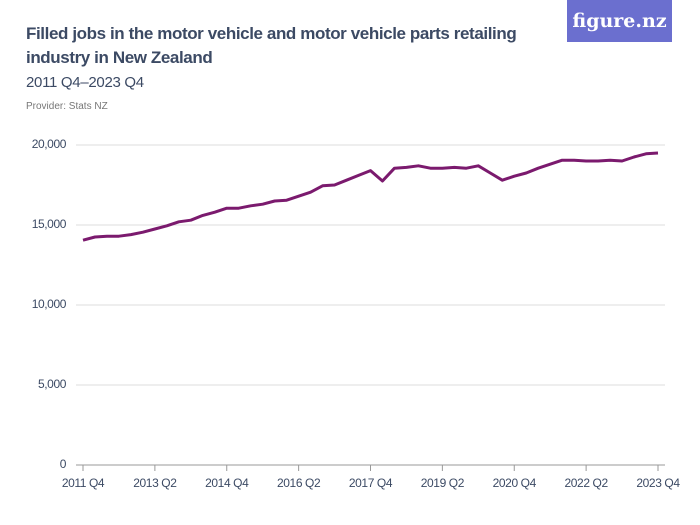 The image size is (700, 525). I want to click on x-tick-label: 2023 Q4, so click(658, 483).